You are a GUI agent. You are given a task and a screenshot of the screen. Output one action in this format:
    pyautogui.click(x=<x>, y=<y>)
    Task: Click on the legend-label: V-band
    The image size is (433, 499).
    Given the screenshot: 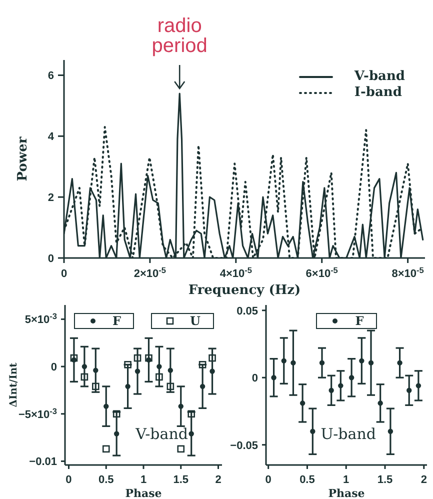 What is the action you would take?
    pyautogui.click(x=379, y=76)
    